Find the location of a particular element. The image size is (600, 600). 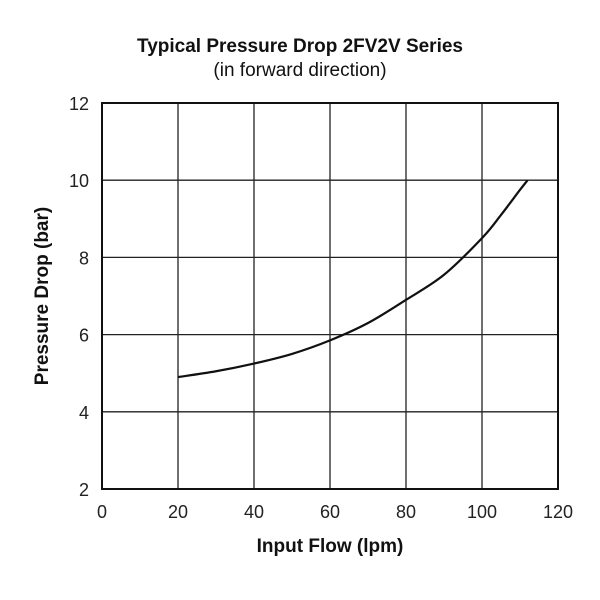

x-tick-label: 0 is located at coordinates (102, 512).